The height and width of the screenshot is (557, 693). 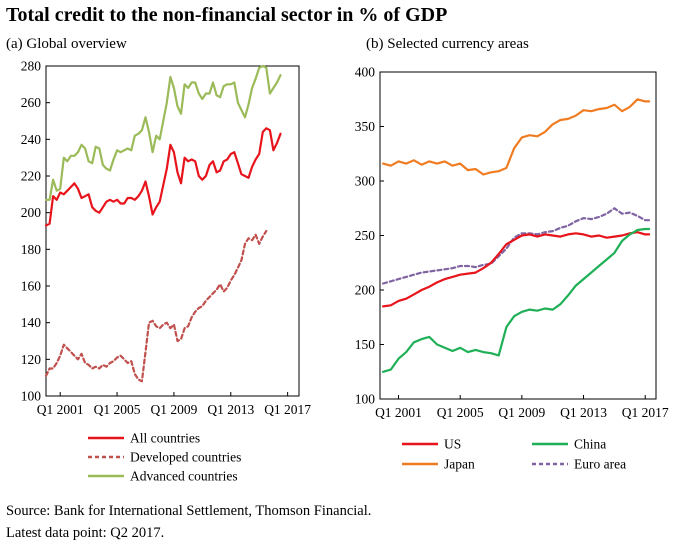 What do you see at coordinates (398, 412) in the screenshot?
I see `right-x-tick-label: Q1 2001` at bounding box center [398, 412].